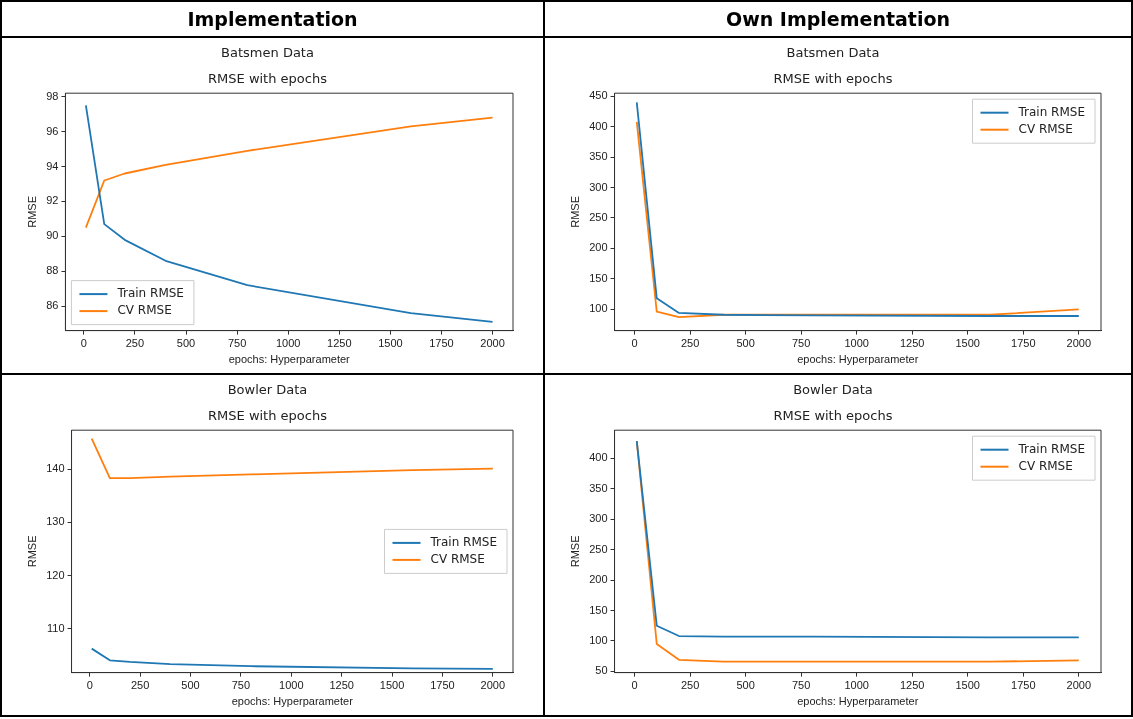  I want to click on y-tick-label: 94, so click(52, 165).